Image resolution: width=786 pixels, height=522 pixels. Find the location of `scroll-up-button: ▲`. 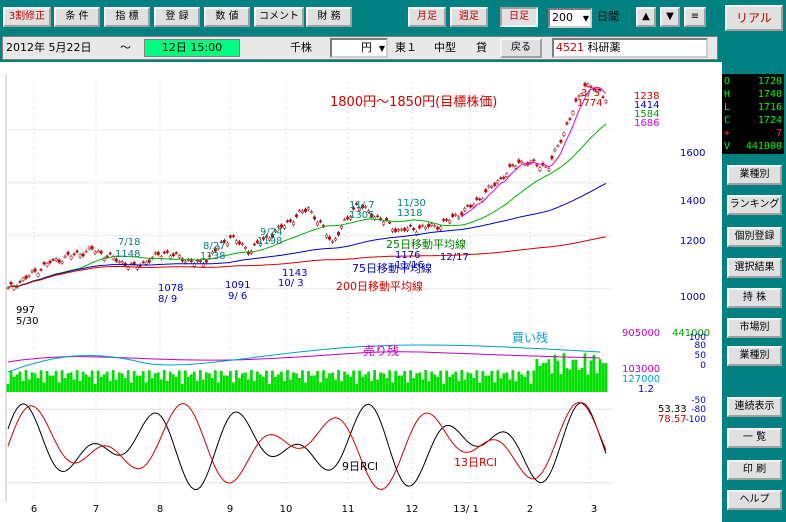

scroll-up-button: ▲ is located at coordinates (646, 17).